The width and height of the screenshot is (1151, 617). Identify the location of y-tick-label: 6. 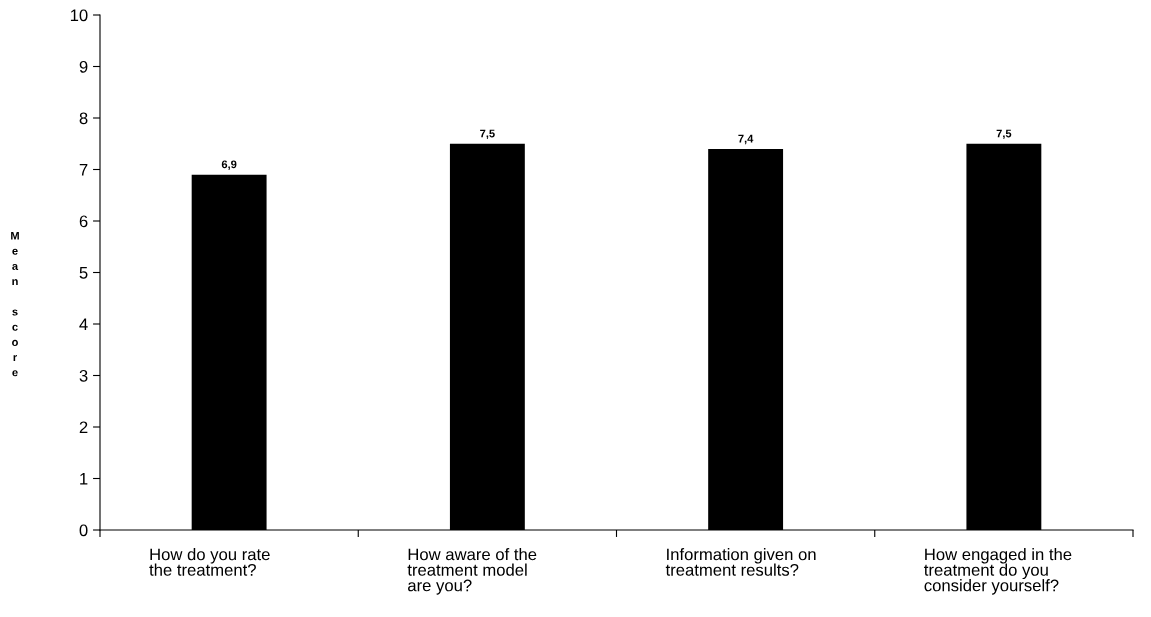
(83, 221).